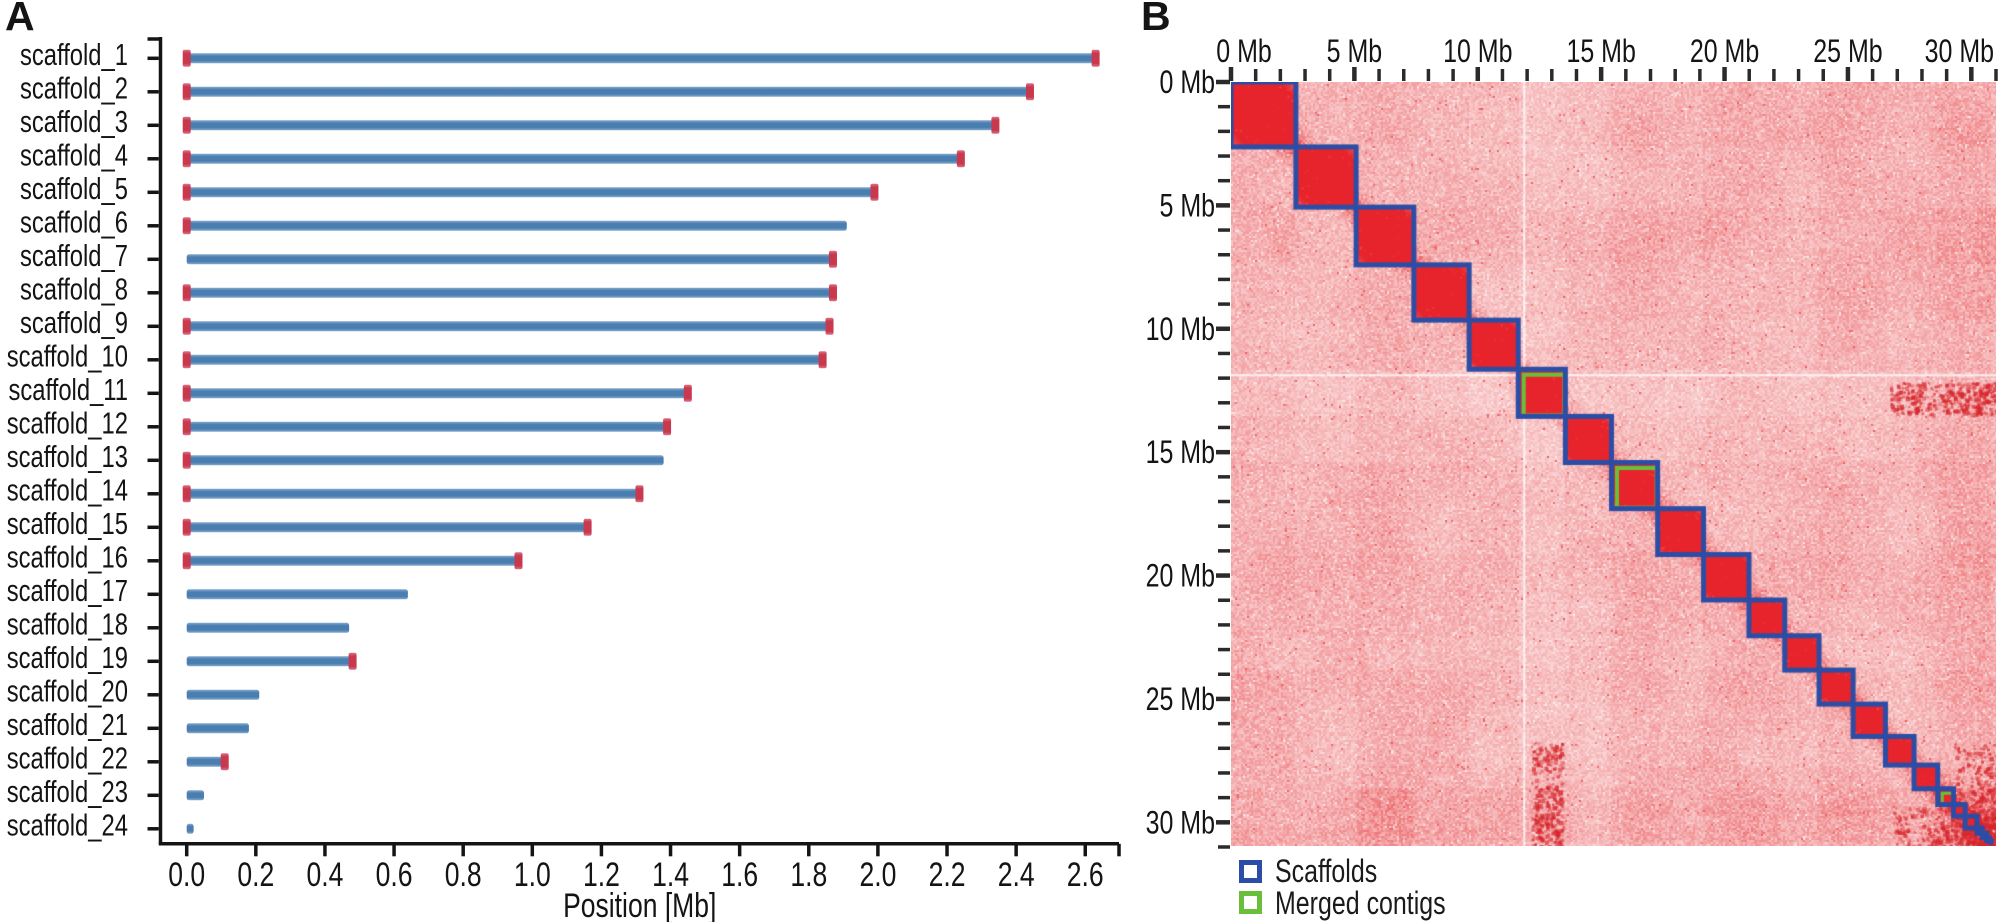  Describe the element at coordinates (1016, 875) in the screenshot. I see `x-tick-label: 2.4` at that location.